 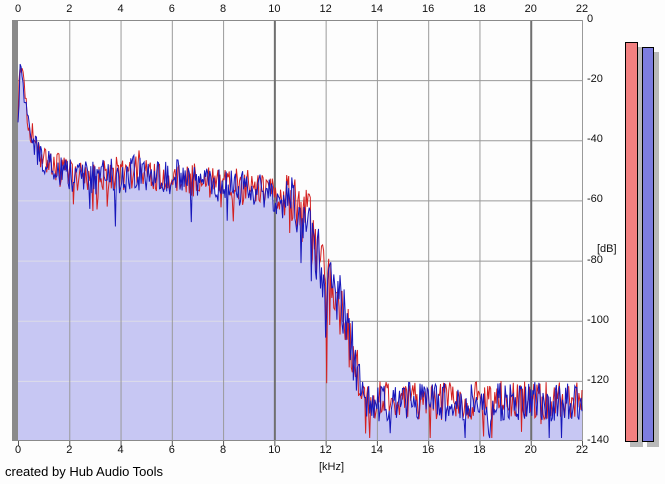 What do you see at coordinates (428, 450) in the screenshot?
I see `x-tick-label-bottom: 16` at bounding box center [428, 450].